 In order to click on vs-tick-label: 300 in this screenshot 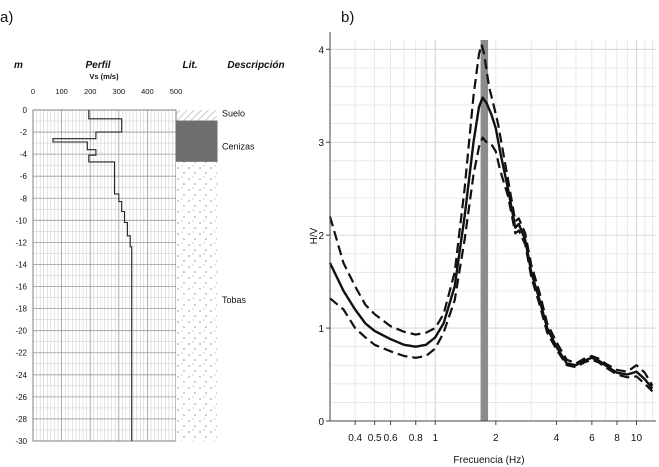, I will do `click(119, 91)`.